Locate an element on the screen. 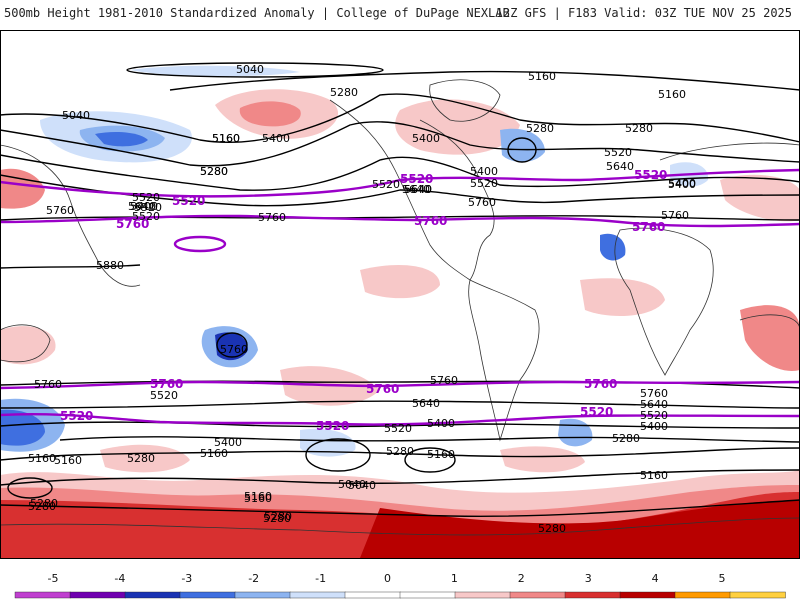 The height and width of the screenshot is (600, 800). contour-label: 5880 is located at coordinates (110, 265).